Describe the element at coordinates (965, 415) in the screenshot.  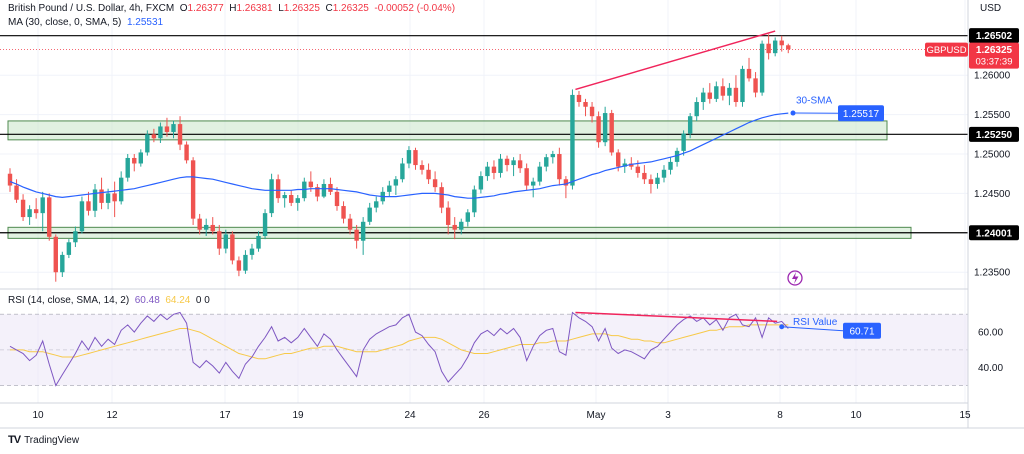
I see `time-tick-label: 15` at that location.